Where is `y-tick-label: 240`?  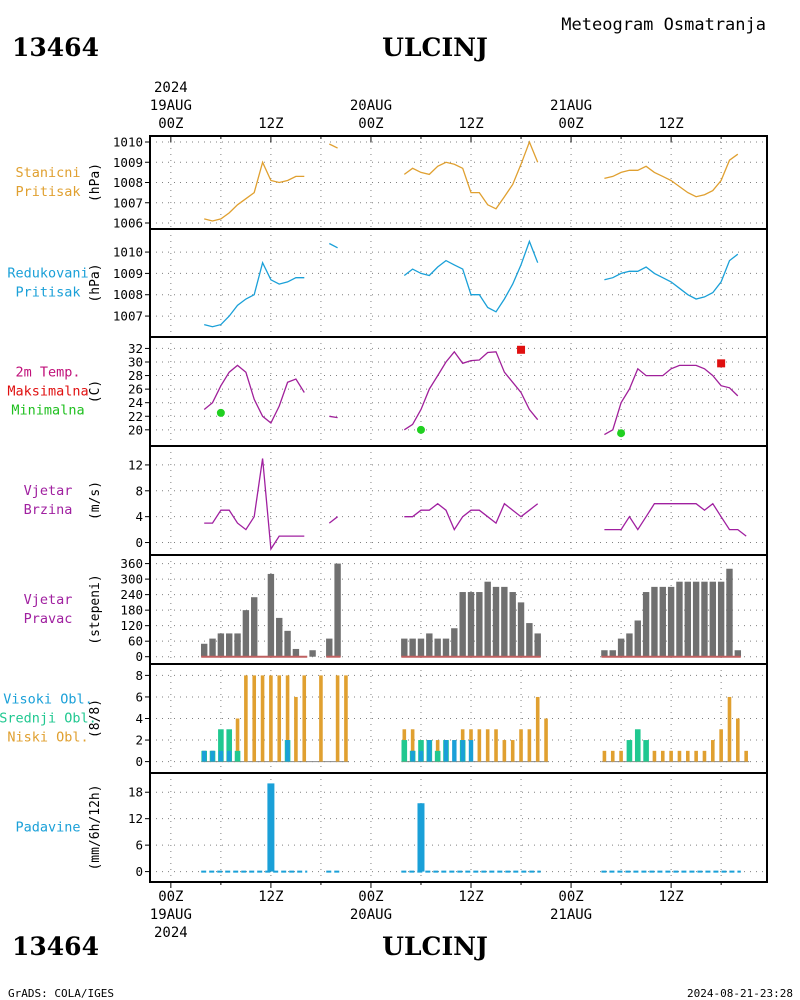 y-tick-label: 240 is located at coordinates (131, 594).